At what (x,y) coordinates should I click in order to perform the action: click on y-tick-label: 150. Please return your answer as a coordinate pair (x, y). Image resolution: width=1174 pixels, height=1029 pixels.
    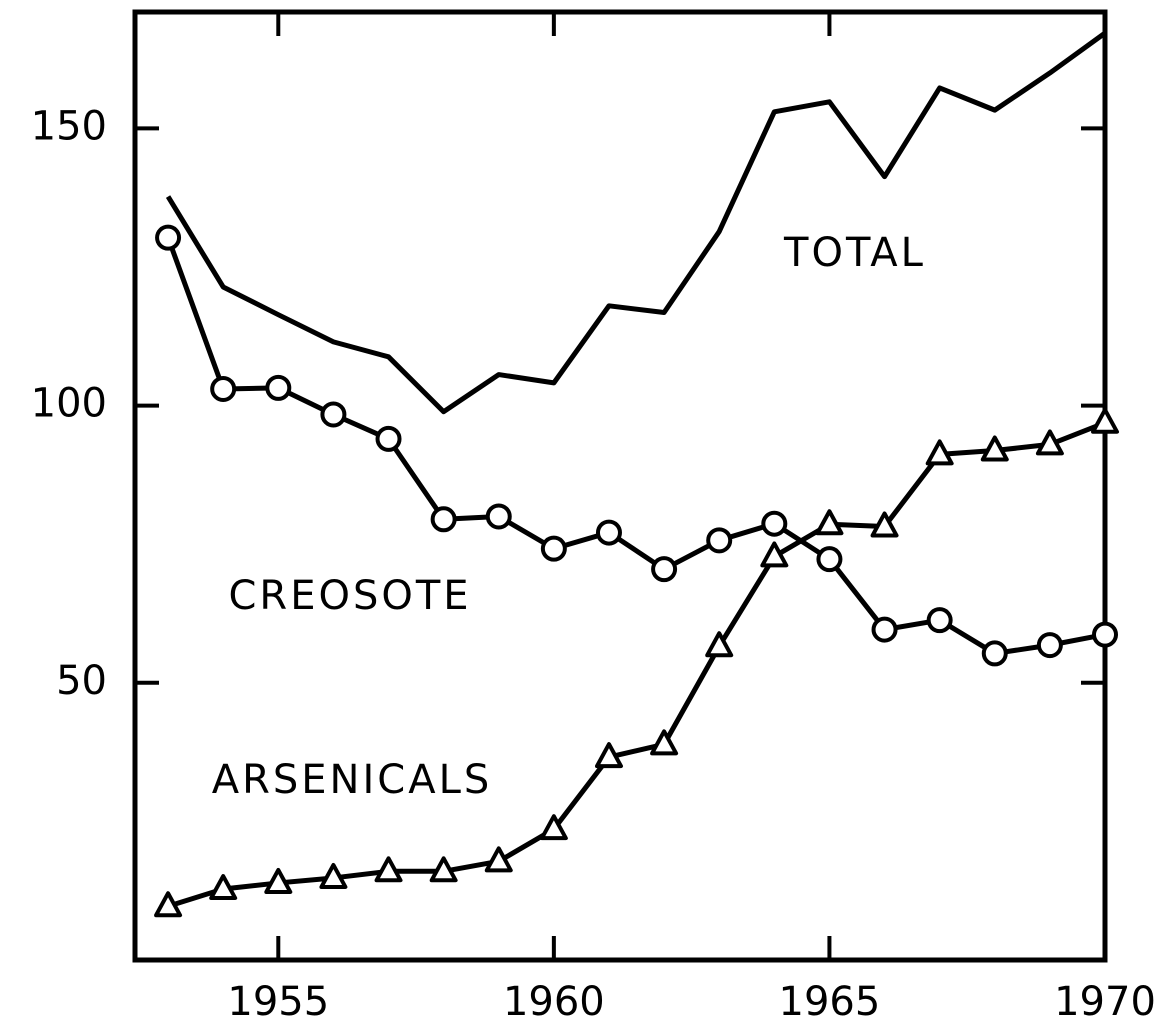
    Looking at the image, I should click on (69, 126).